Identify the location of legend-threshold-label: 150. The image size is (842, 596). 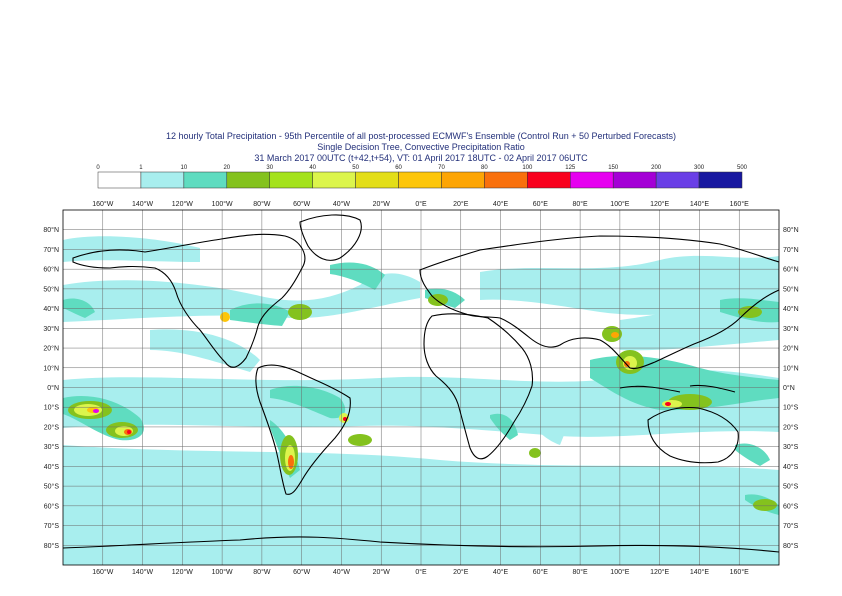
(613, 168).